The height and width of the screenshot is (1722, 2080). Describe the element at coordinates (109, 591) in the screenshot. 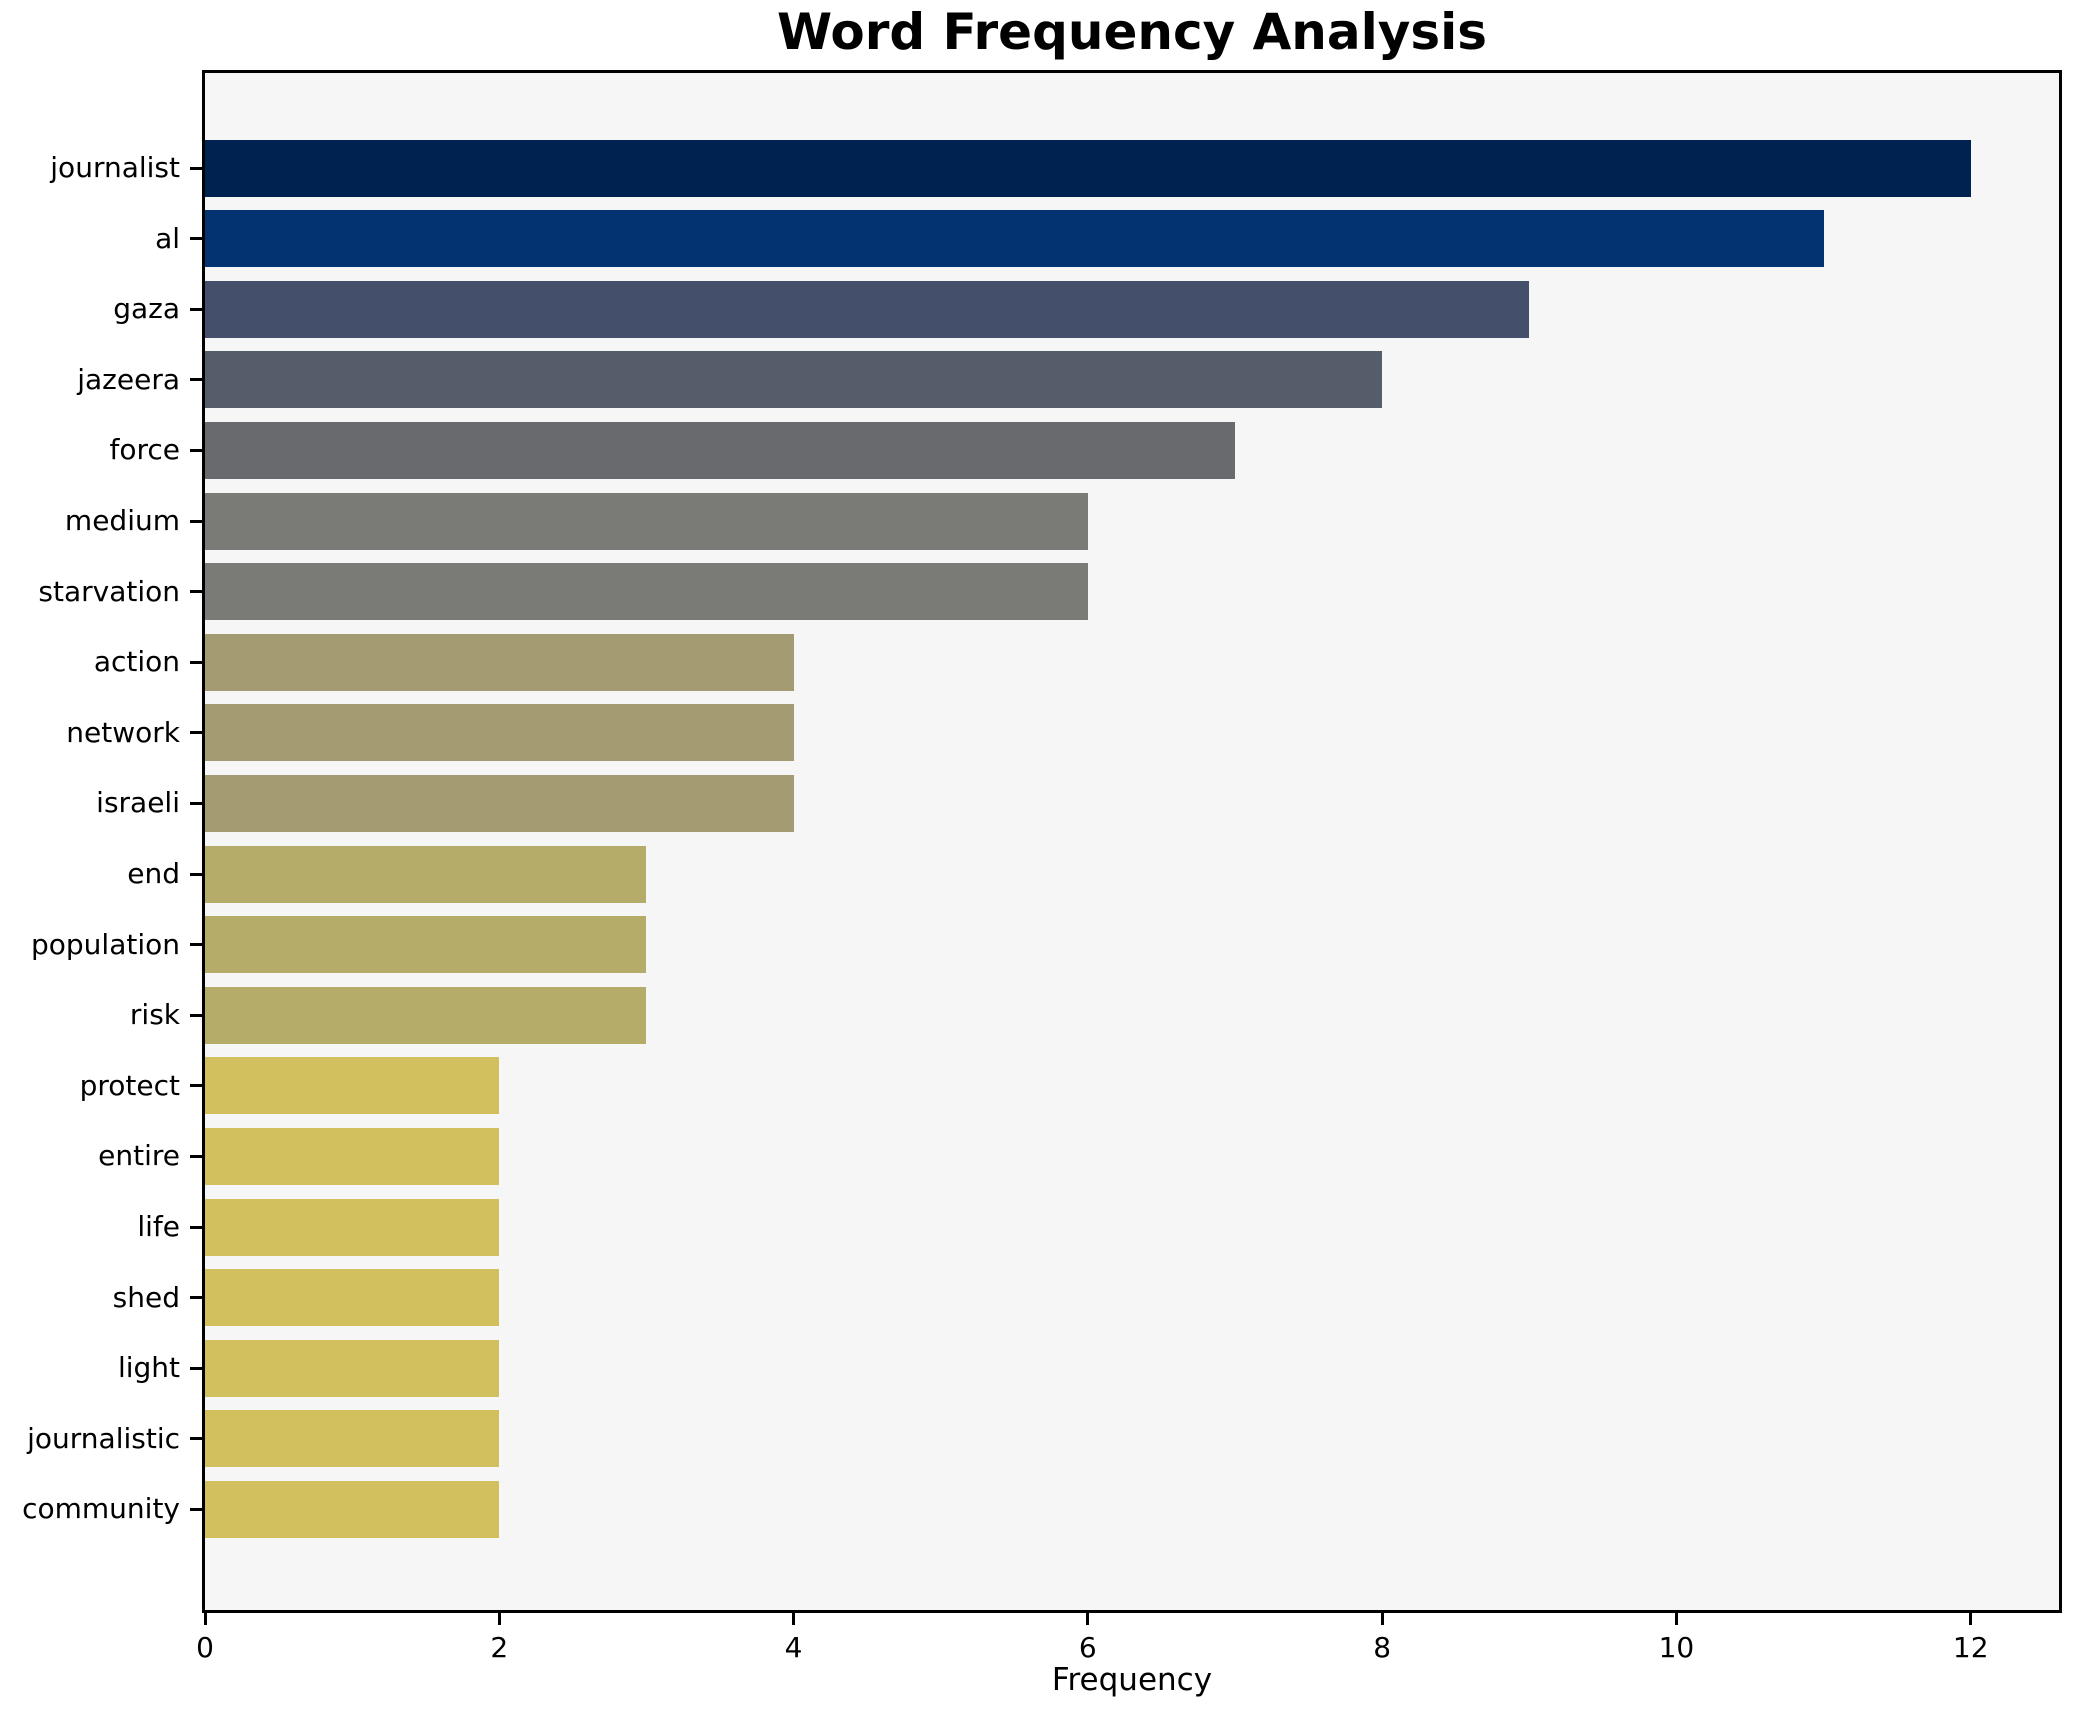

I see `y-tick-label: starvation` at that location.